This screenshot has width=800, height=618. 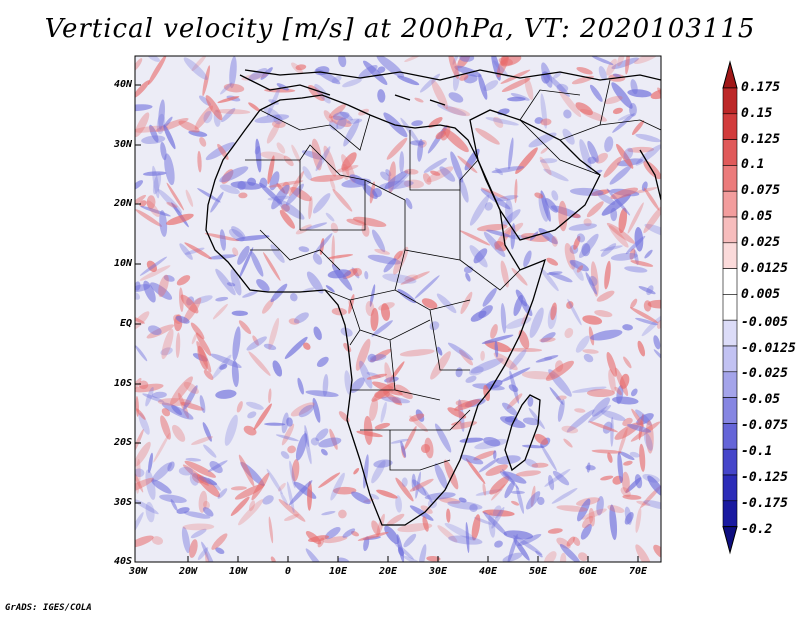 What do you see at coordinates (535, 175) in the screenshot?
I see `arabia-coastline` at bounding box center [535, 175].